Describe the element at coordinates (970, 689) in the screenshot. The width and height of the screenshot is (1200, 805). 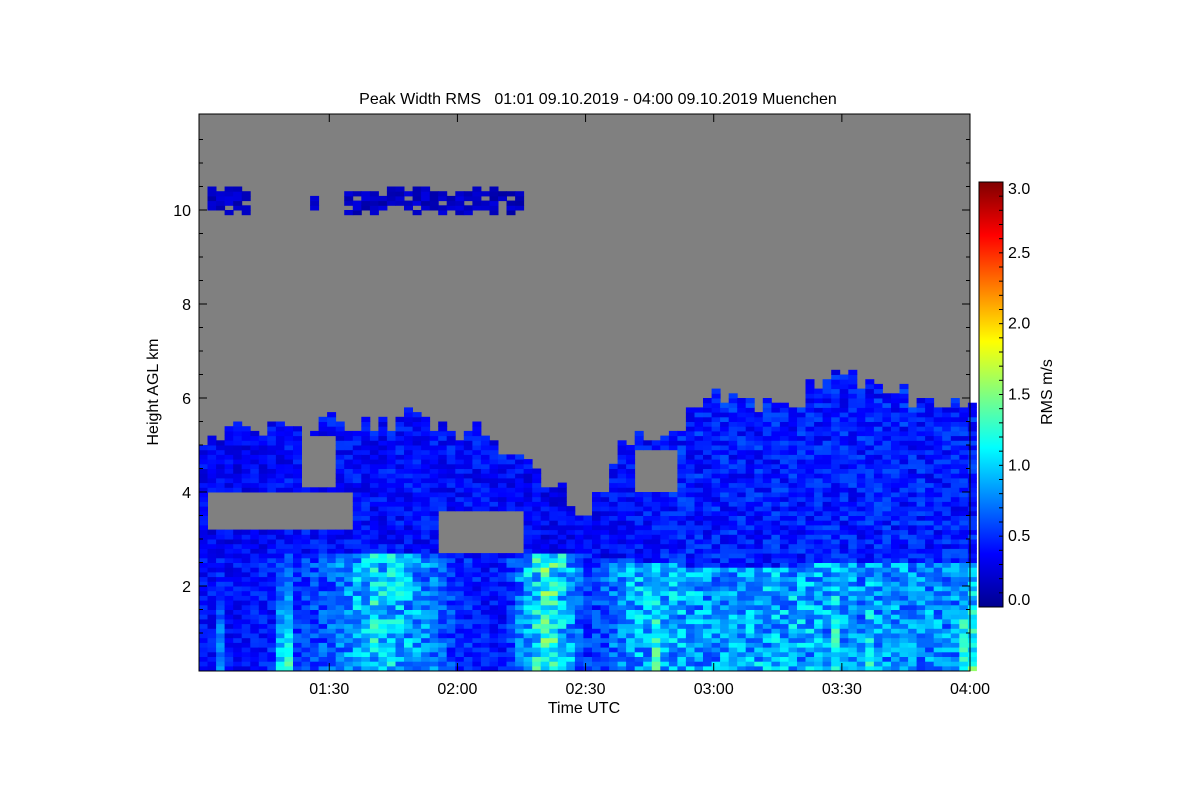
I see `x-tick-label: 04:00` at that location.